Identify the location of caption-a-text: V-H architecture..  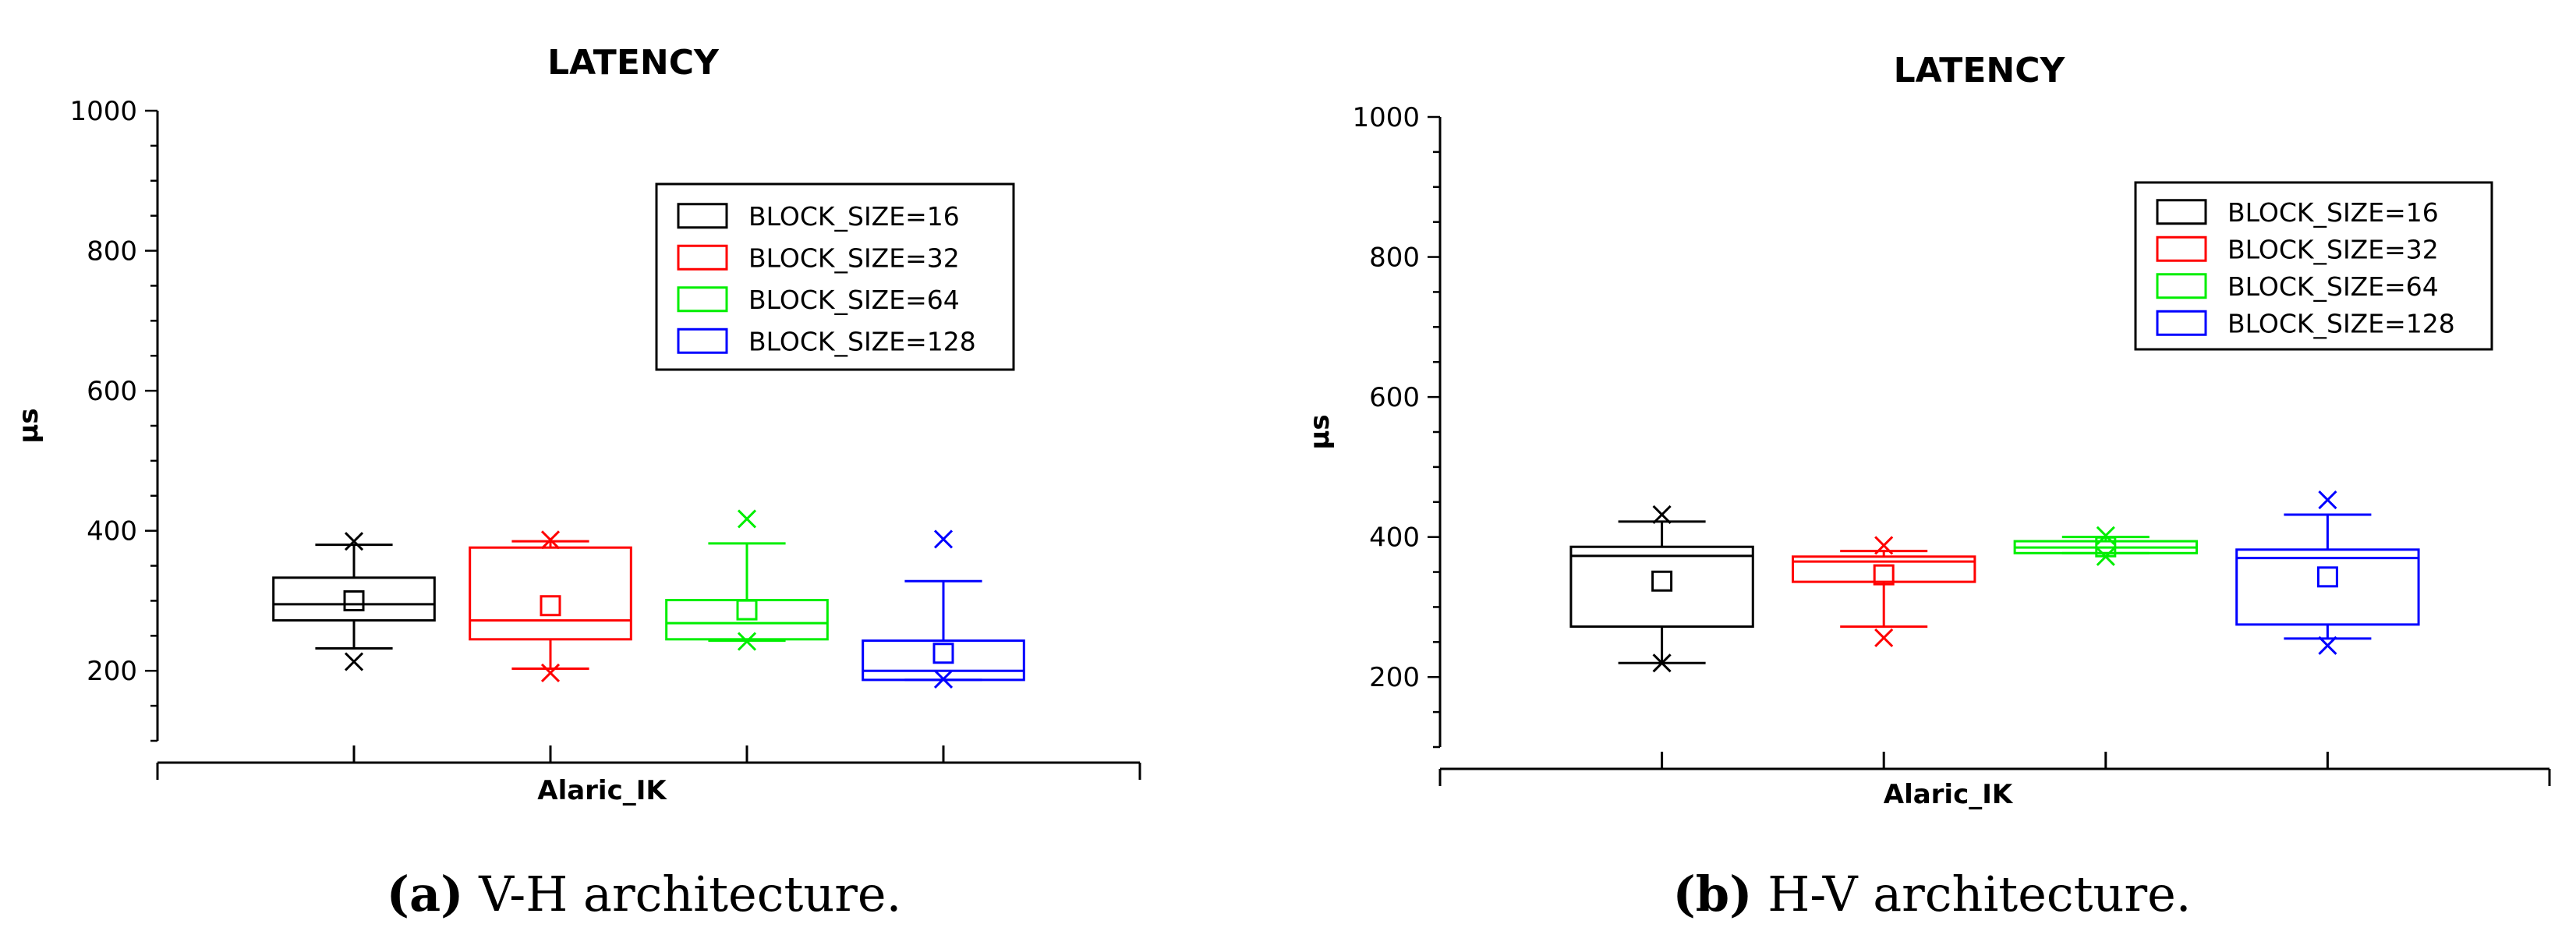
(690, 894).